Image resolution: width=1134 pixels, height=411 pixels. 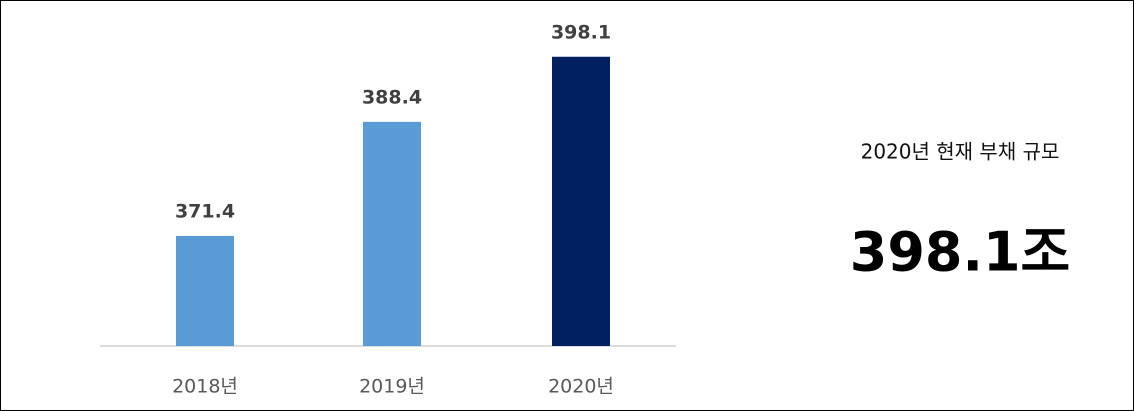 What do you see at coordinates (581, 32) in the screenshot?
I see `data-label: 398.1` at bounding box center [581, 32].